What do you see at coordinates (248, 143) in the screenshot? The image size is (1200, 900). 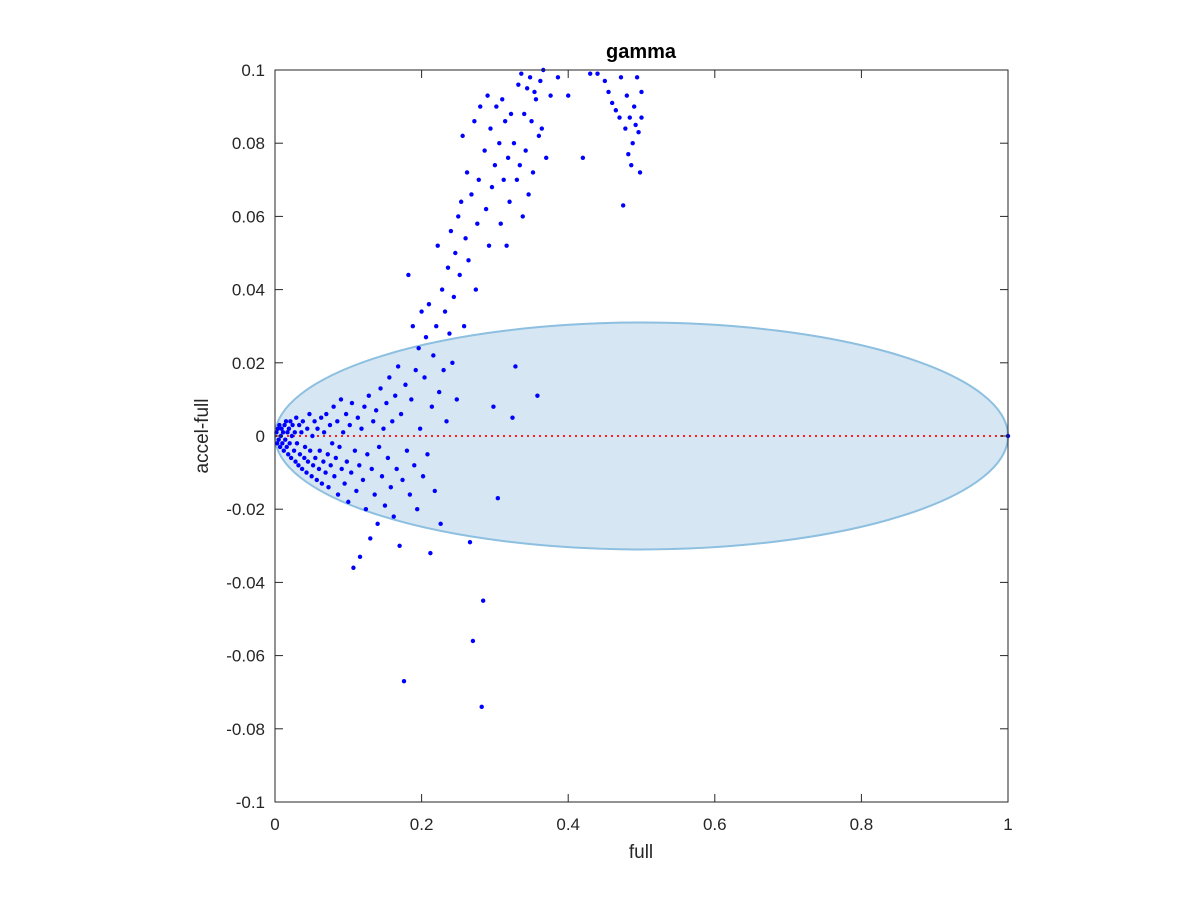 I see `y-tick-label: 0.08` at bounding box center [248, 143].